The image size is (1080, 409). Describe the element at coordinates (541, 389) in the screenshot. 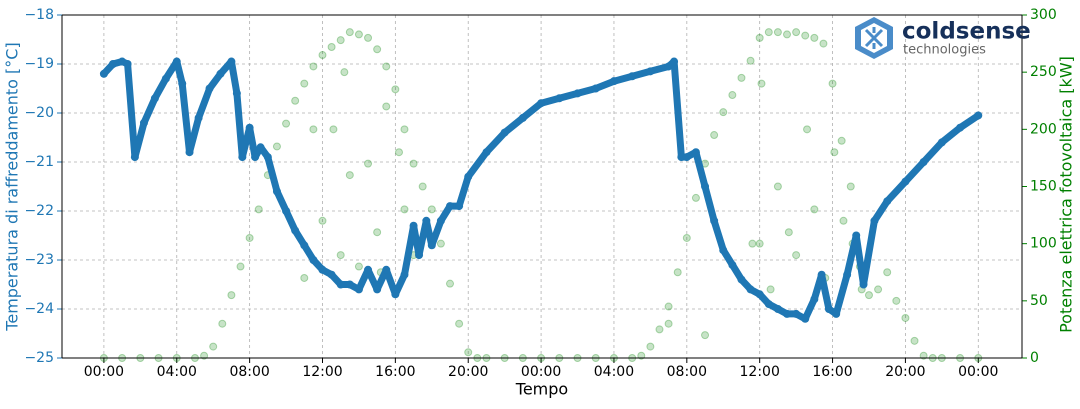

I see `x-axis-label: Tempo` at that location.